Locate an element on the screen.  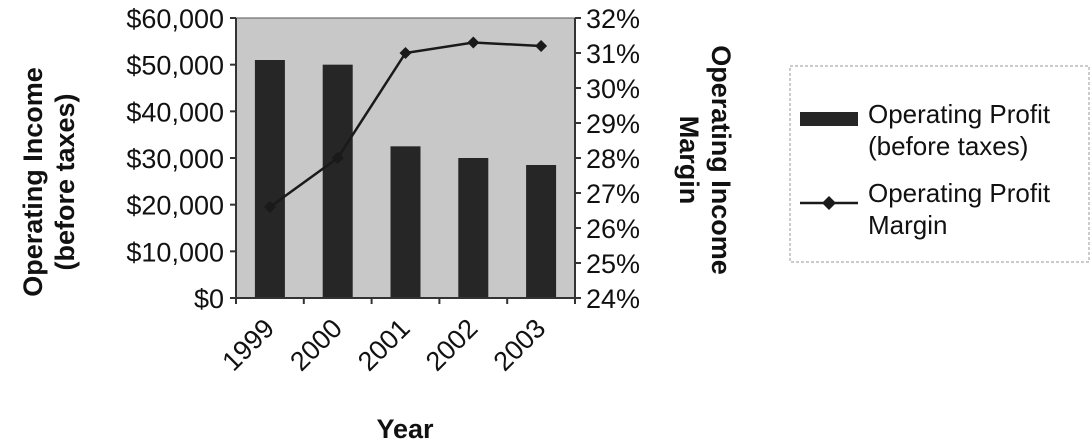
margin-point-2002 is located at coordinates (473, 42).